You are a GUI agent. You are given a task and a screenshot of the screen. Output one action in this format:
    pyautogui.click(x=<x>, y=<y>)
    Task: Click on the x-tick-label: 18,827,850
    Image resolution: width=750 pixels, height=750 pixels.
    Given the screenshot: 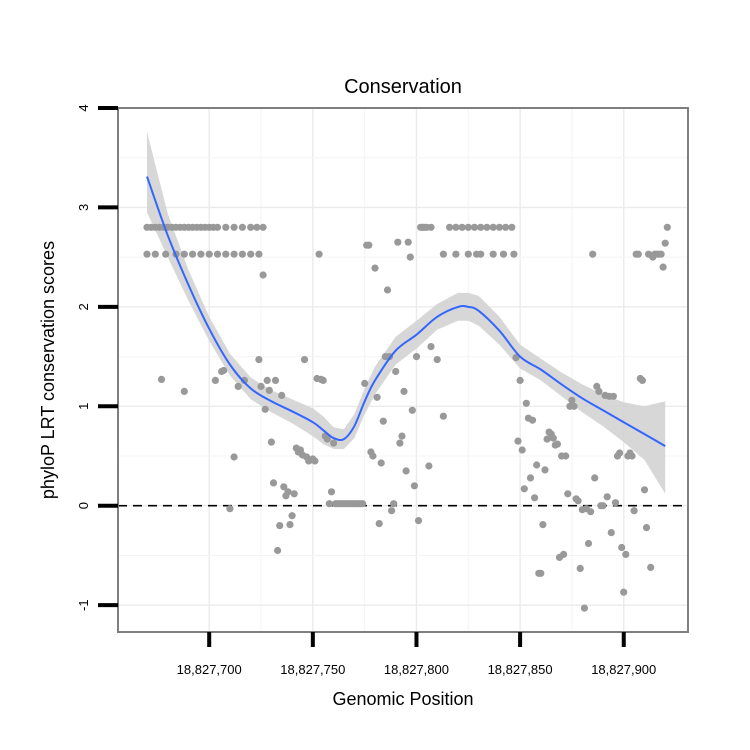 What is the action you would take?
    pyautogui.click(x=520, y=669)
    